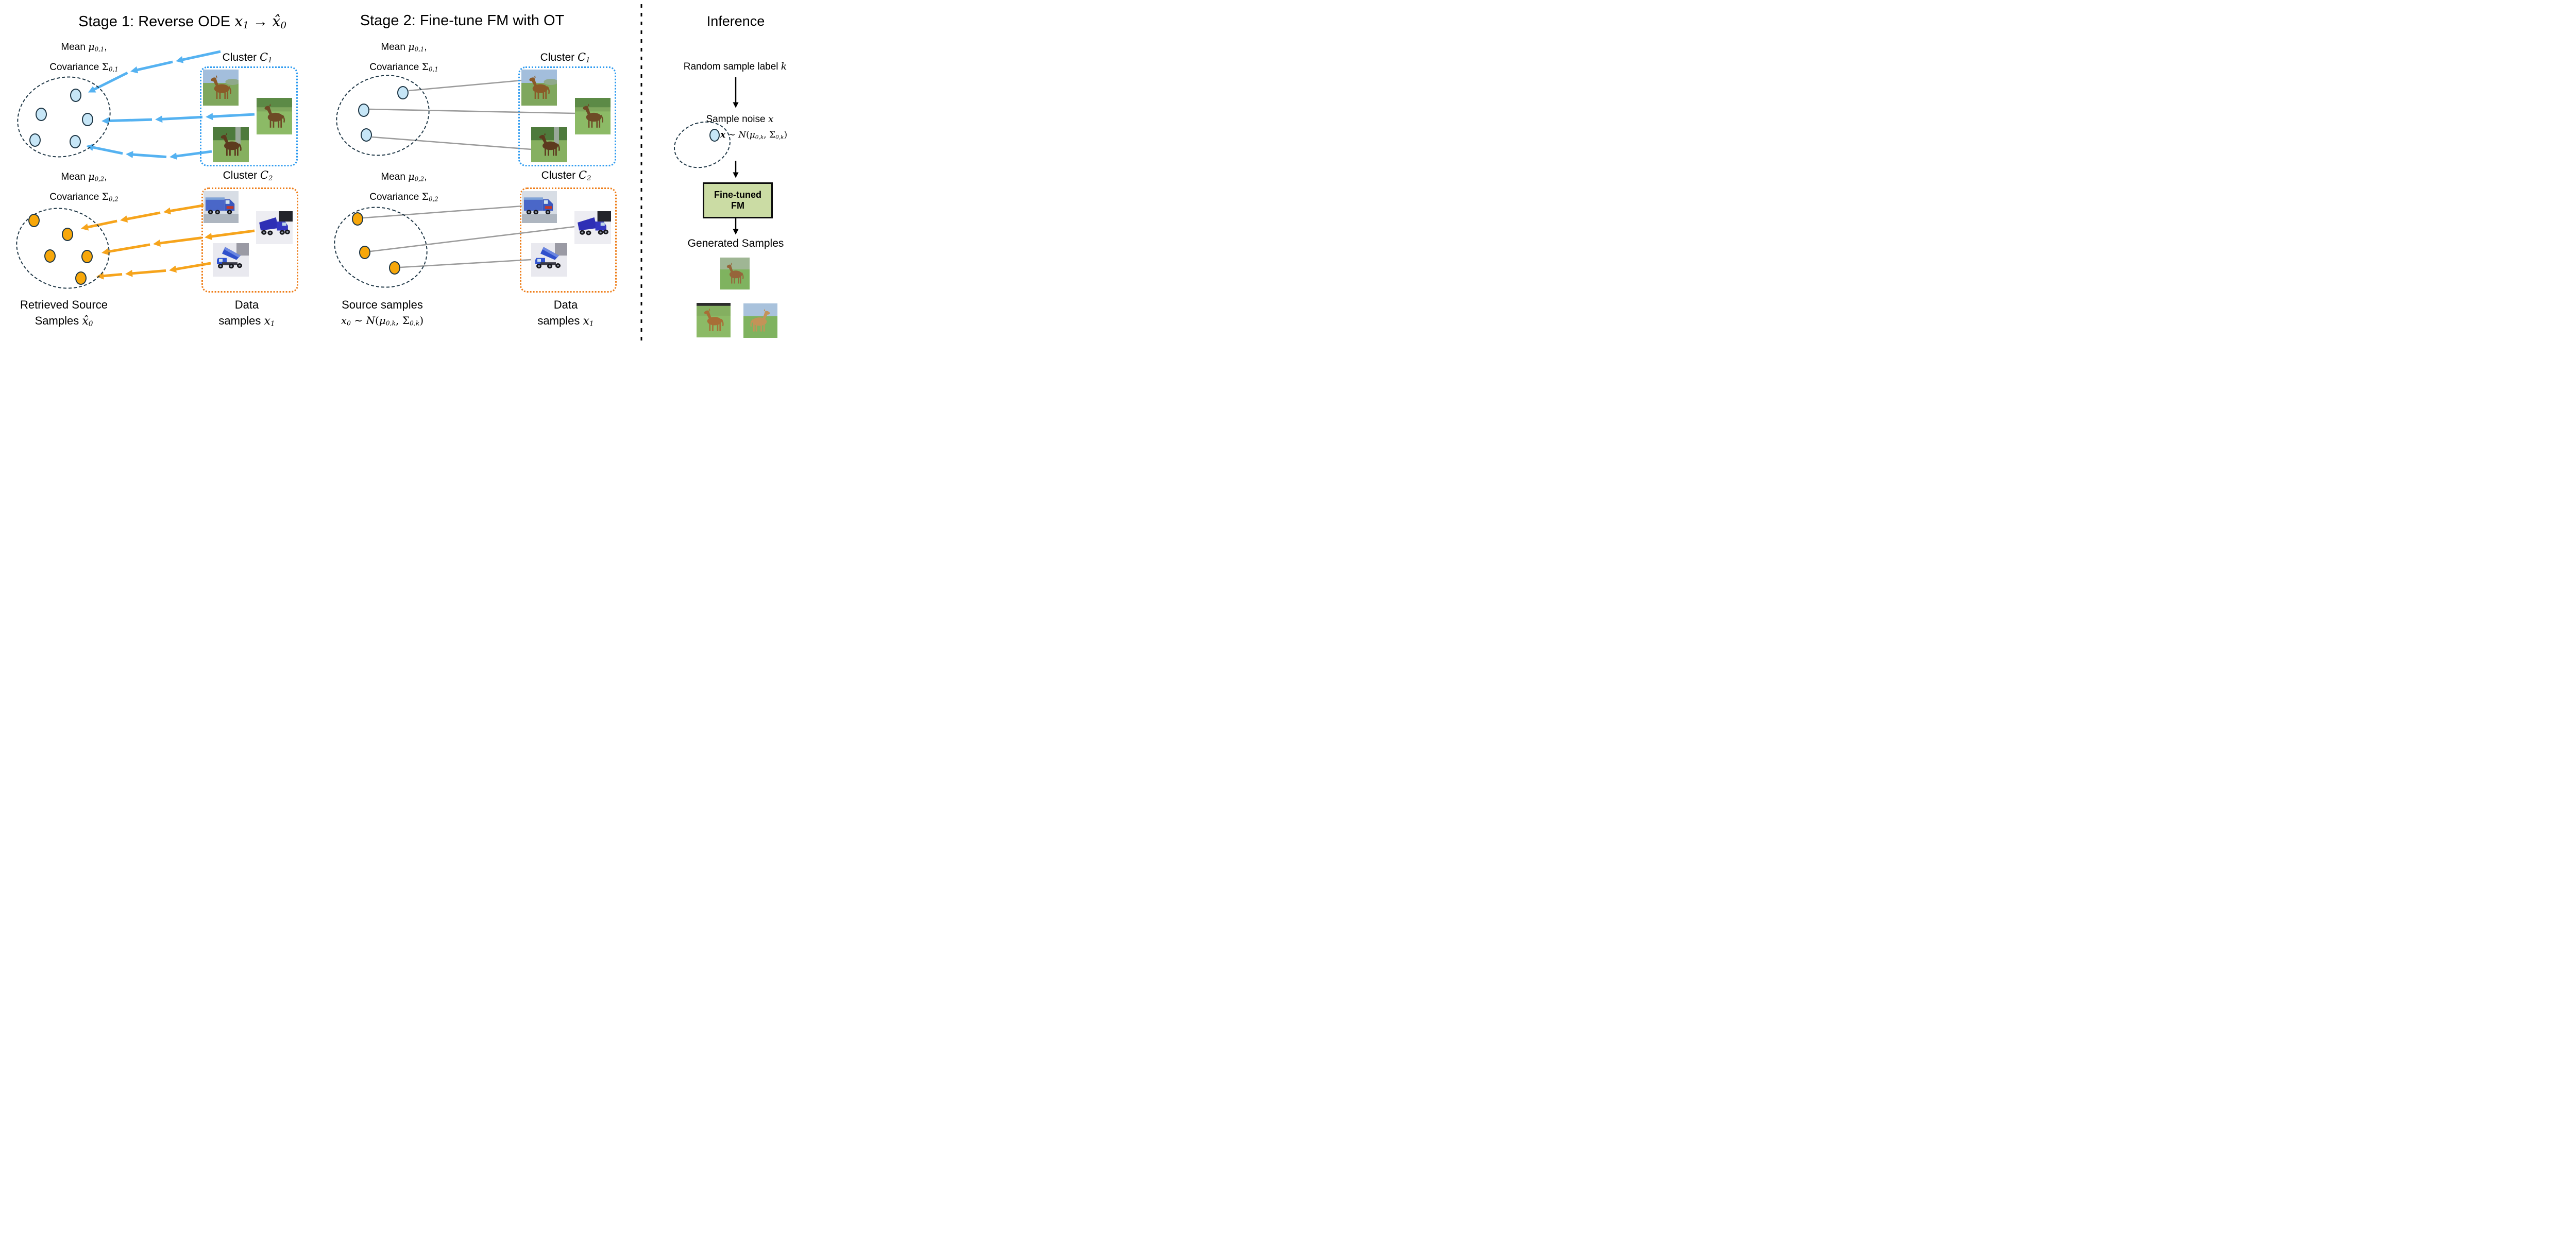  Describe the element at coordinates (737, 195) in the screenshot. I see `fm-box-line1: Fine-tuned` at that location.